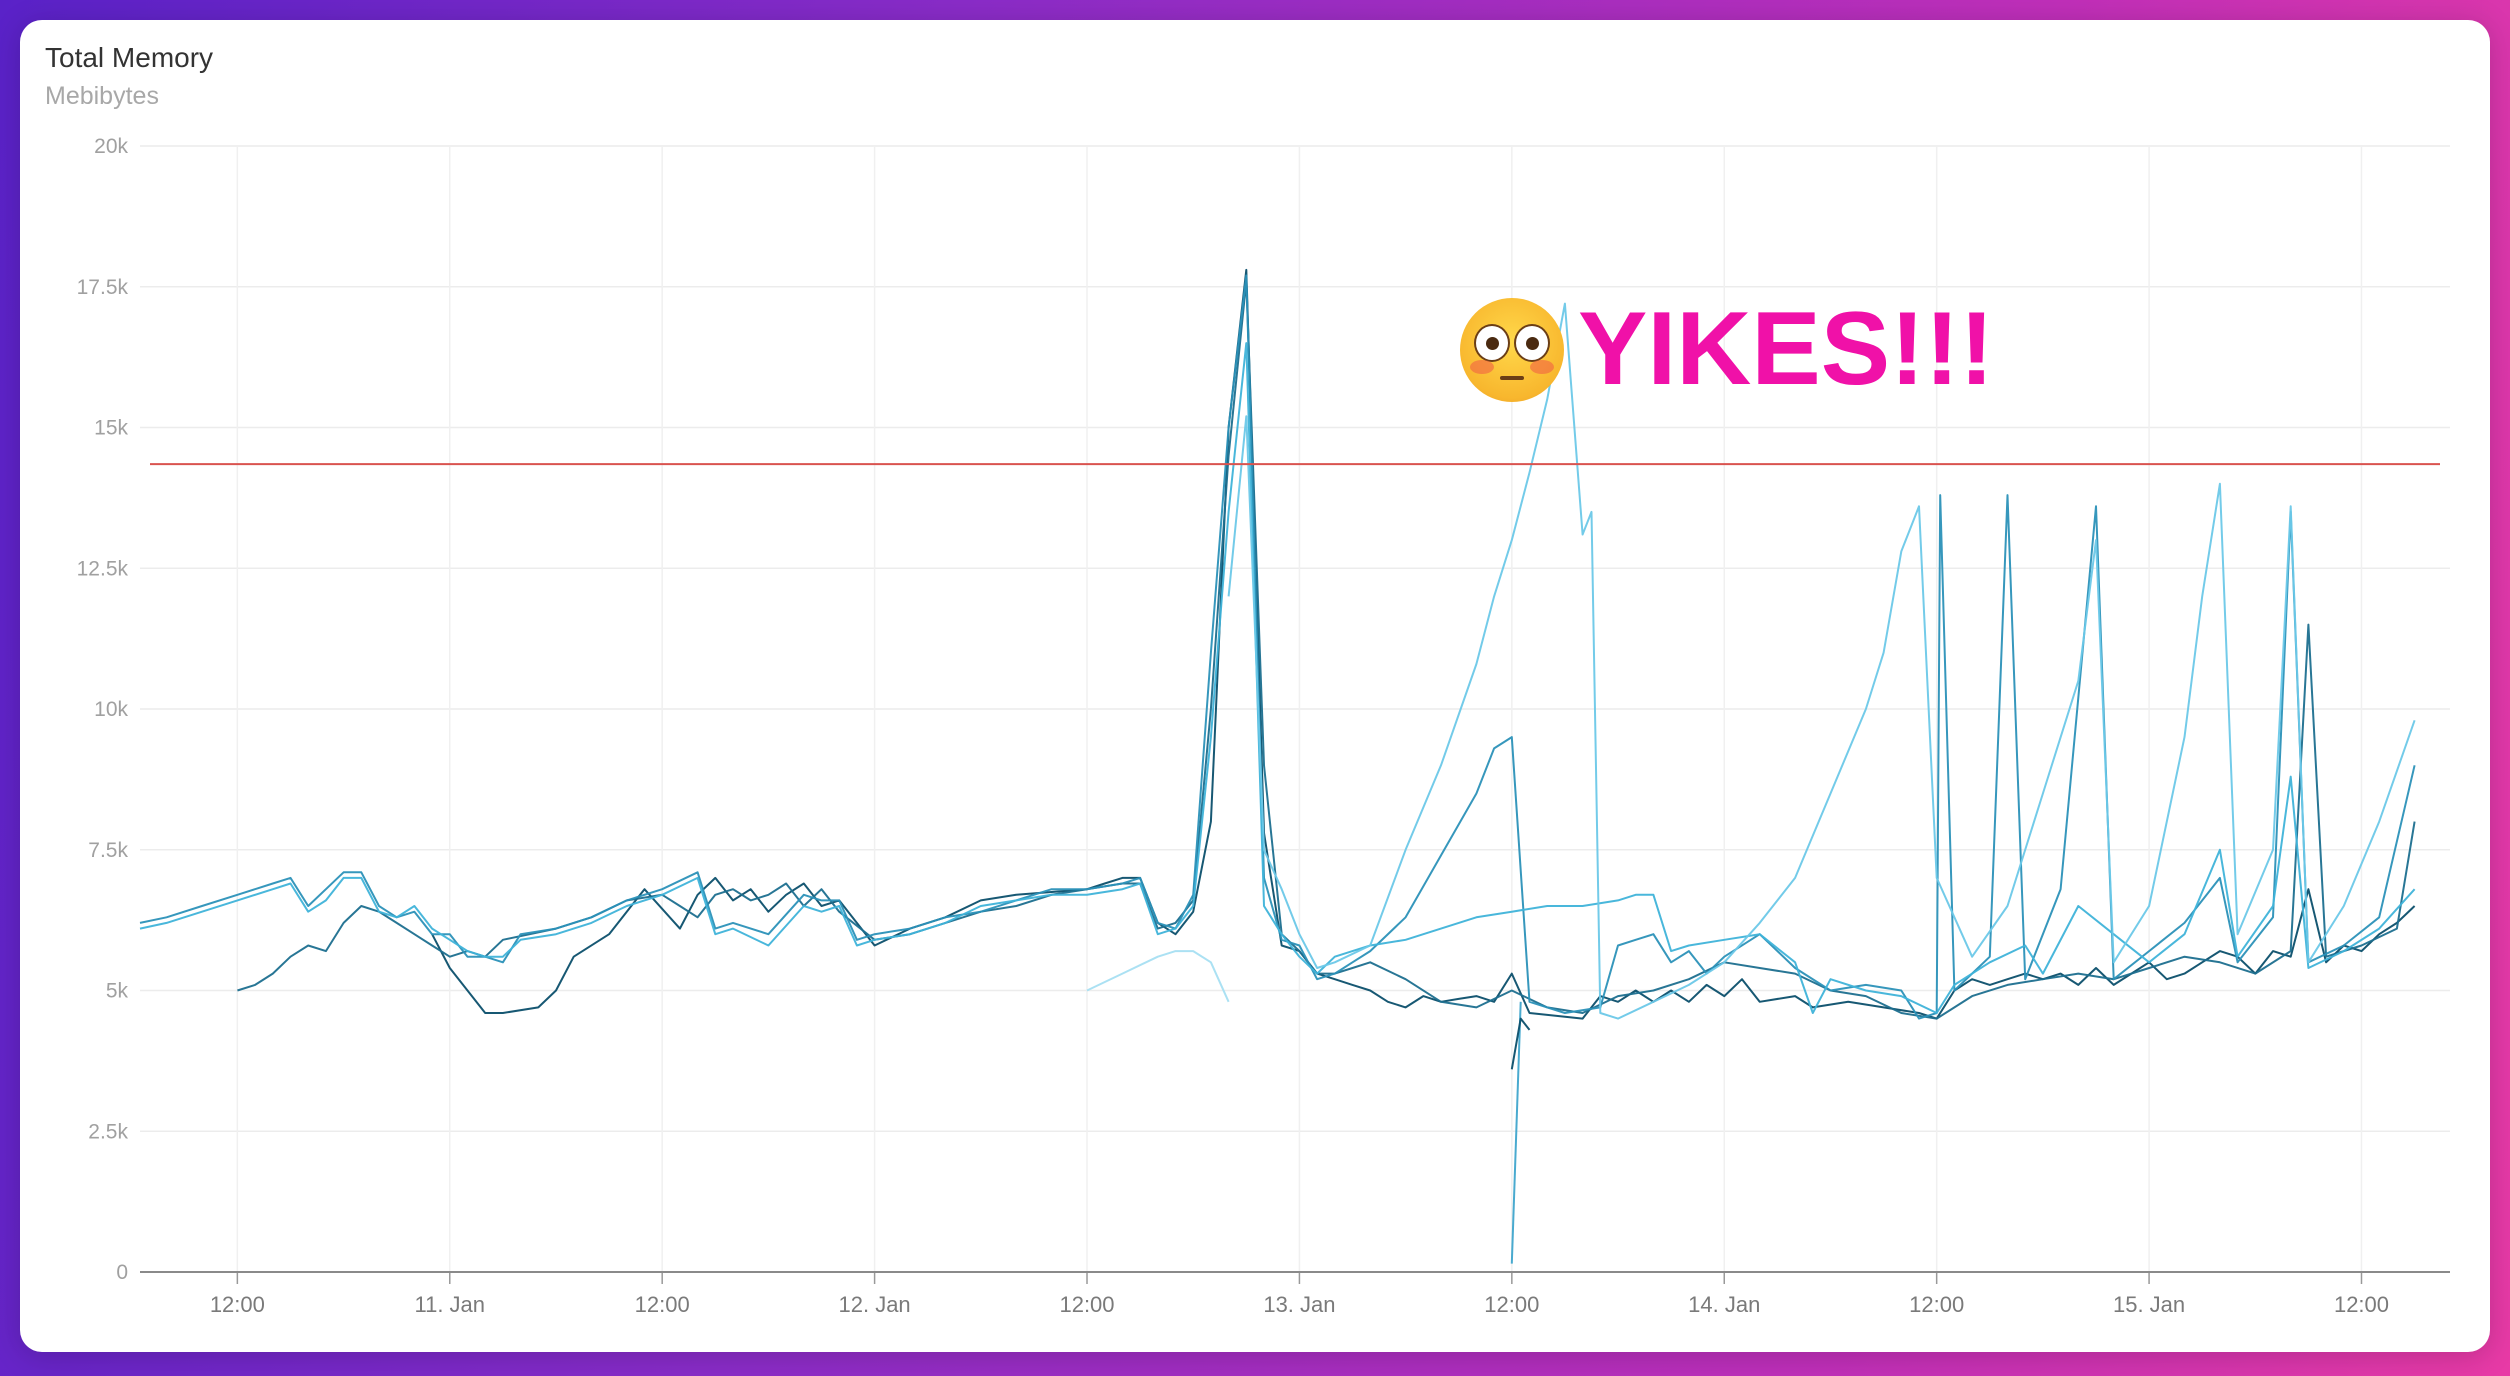 The height and width of the screenshot is (1376, 2510). I want to click on x-tick-label: 13. Jan, so click(1299, 1304).